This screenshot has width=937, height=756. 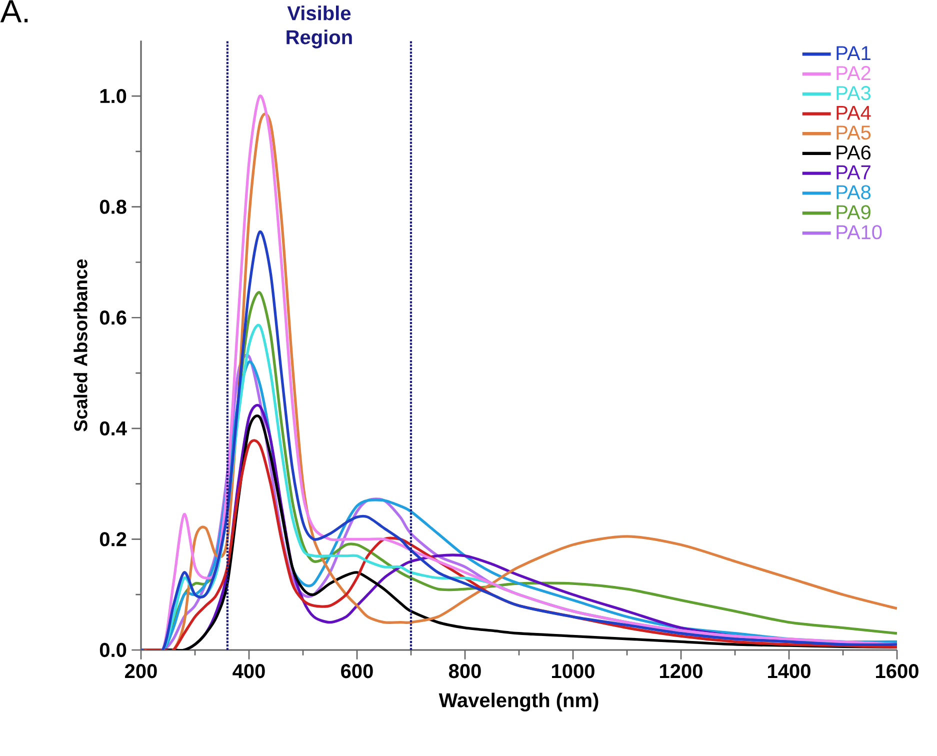 What do you see at coordinates (464, 671) in the screenshot?
I see `x-tick-label: 800` at bounding box center [464, 671].